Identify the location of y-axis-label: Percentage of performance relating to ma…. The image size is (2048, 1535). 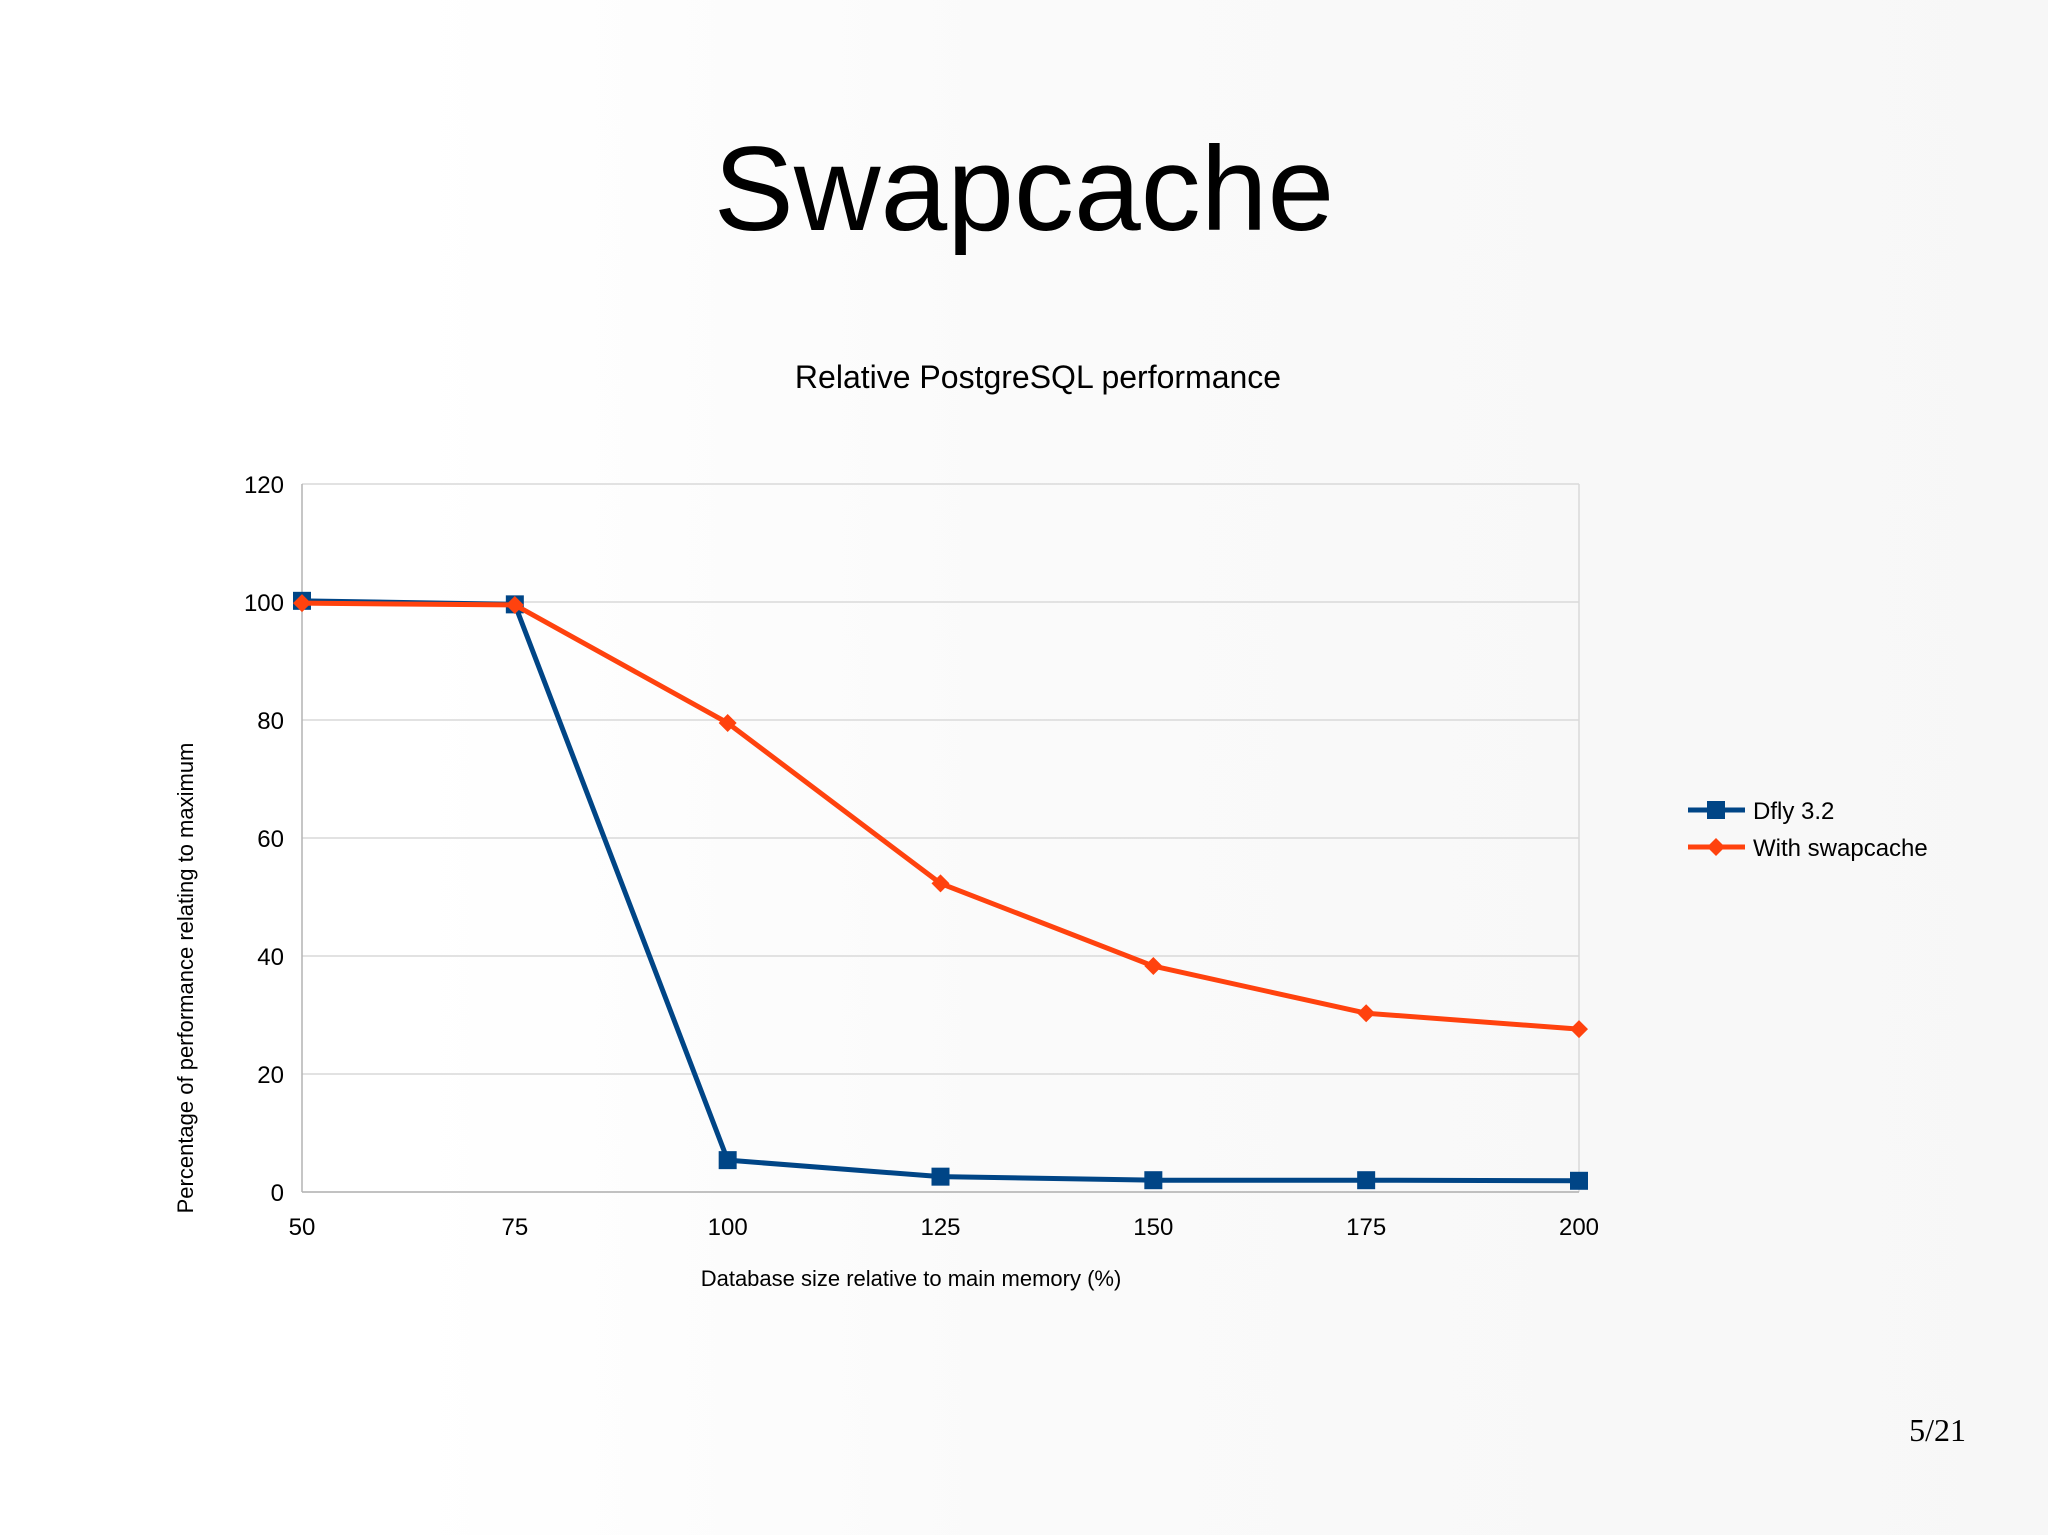
(185, 978).